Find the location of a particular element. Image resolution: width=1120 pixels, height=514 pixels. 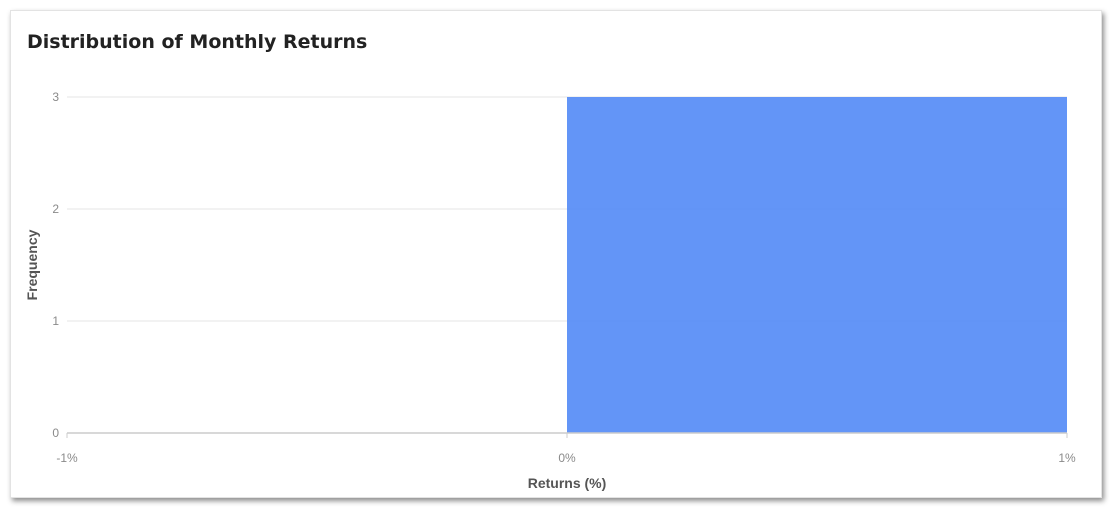

x-tick-label: 1% is located at coordinates (1067, 458).